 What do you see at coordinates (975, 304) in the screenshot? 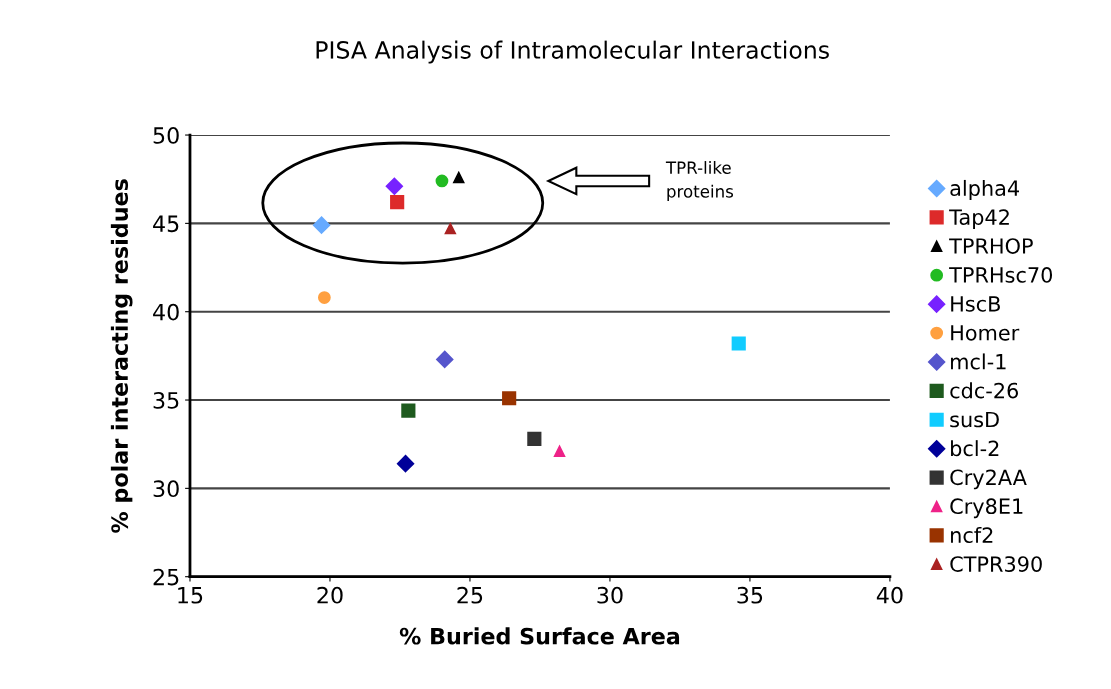
I see `legend-label: HscB` at bounding box center [975, 304].